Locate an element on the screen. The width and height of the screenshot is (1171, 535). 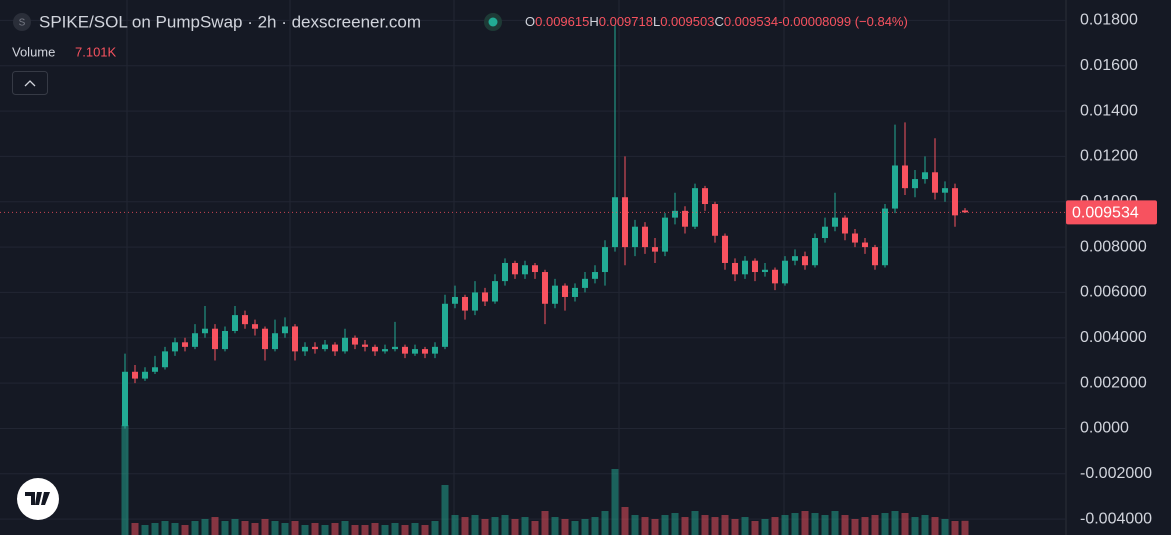
y-tick-label: -0.004000 is located at coordinates (1116, 518).